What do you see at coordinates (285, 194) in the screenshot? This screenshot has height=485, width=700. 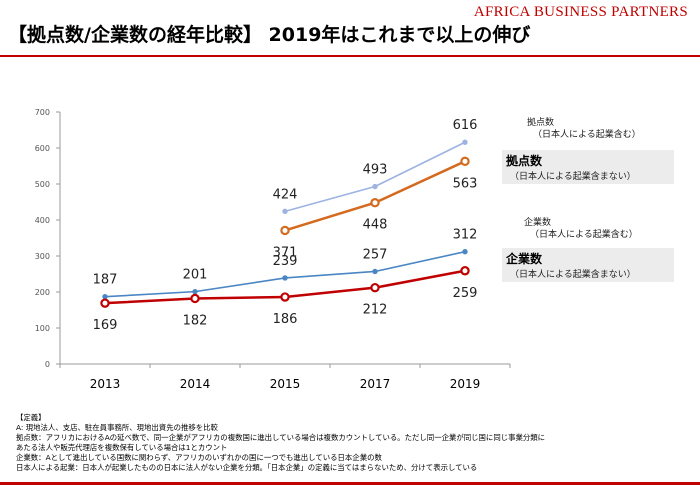 I see `data-label: 424` at bounding box center [285, 194].